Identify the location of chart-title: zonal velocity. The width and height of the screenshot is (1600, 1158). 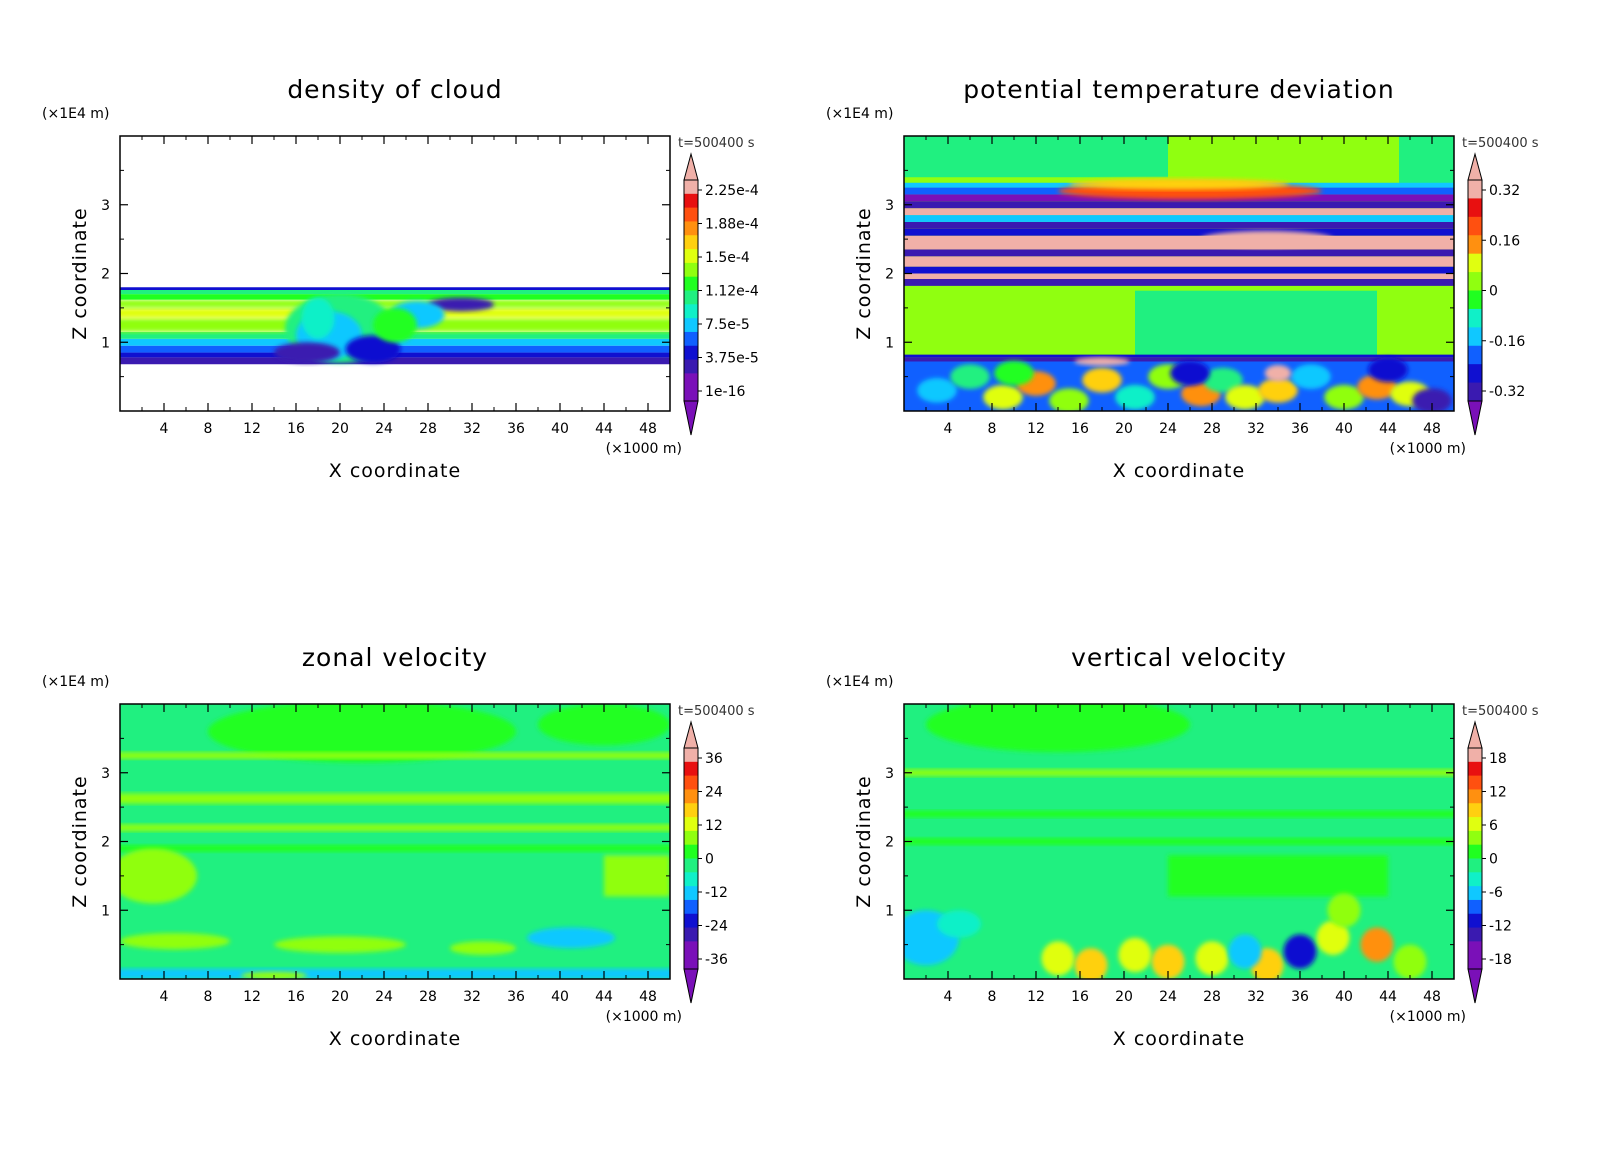
(395, 657).